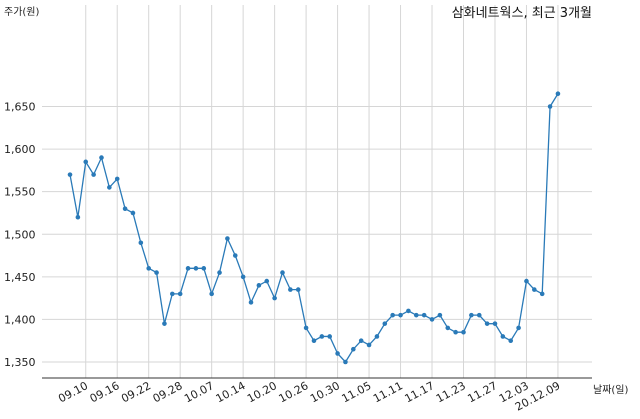 Image resolution: width=640 pixels, height=419 pixels. I want to click on y-tick-labels: 1,350 1,400 1,450 1,500 1,550 1,600 1,650, so click(20, 235).